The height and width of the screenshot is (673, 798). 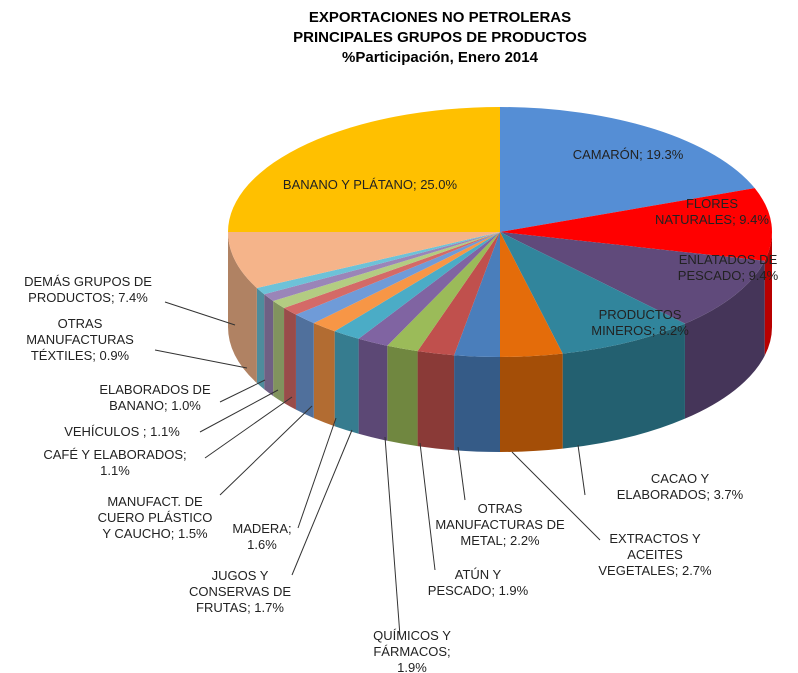 What do you see at coordinates (440, 37) in the screenshot?
I see `chart-title: PRINCIPALES GRUPOS DE PRODUCTOS` at bounding box center [440, 37].